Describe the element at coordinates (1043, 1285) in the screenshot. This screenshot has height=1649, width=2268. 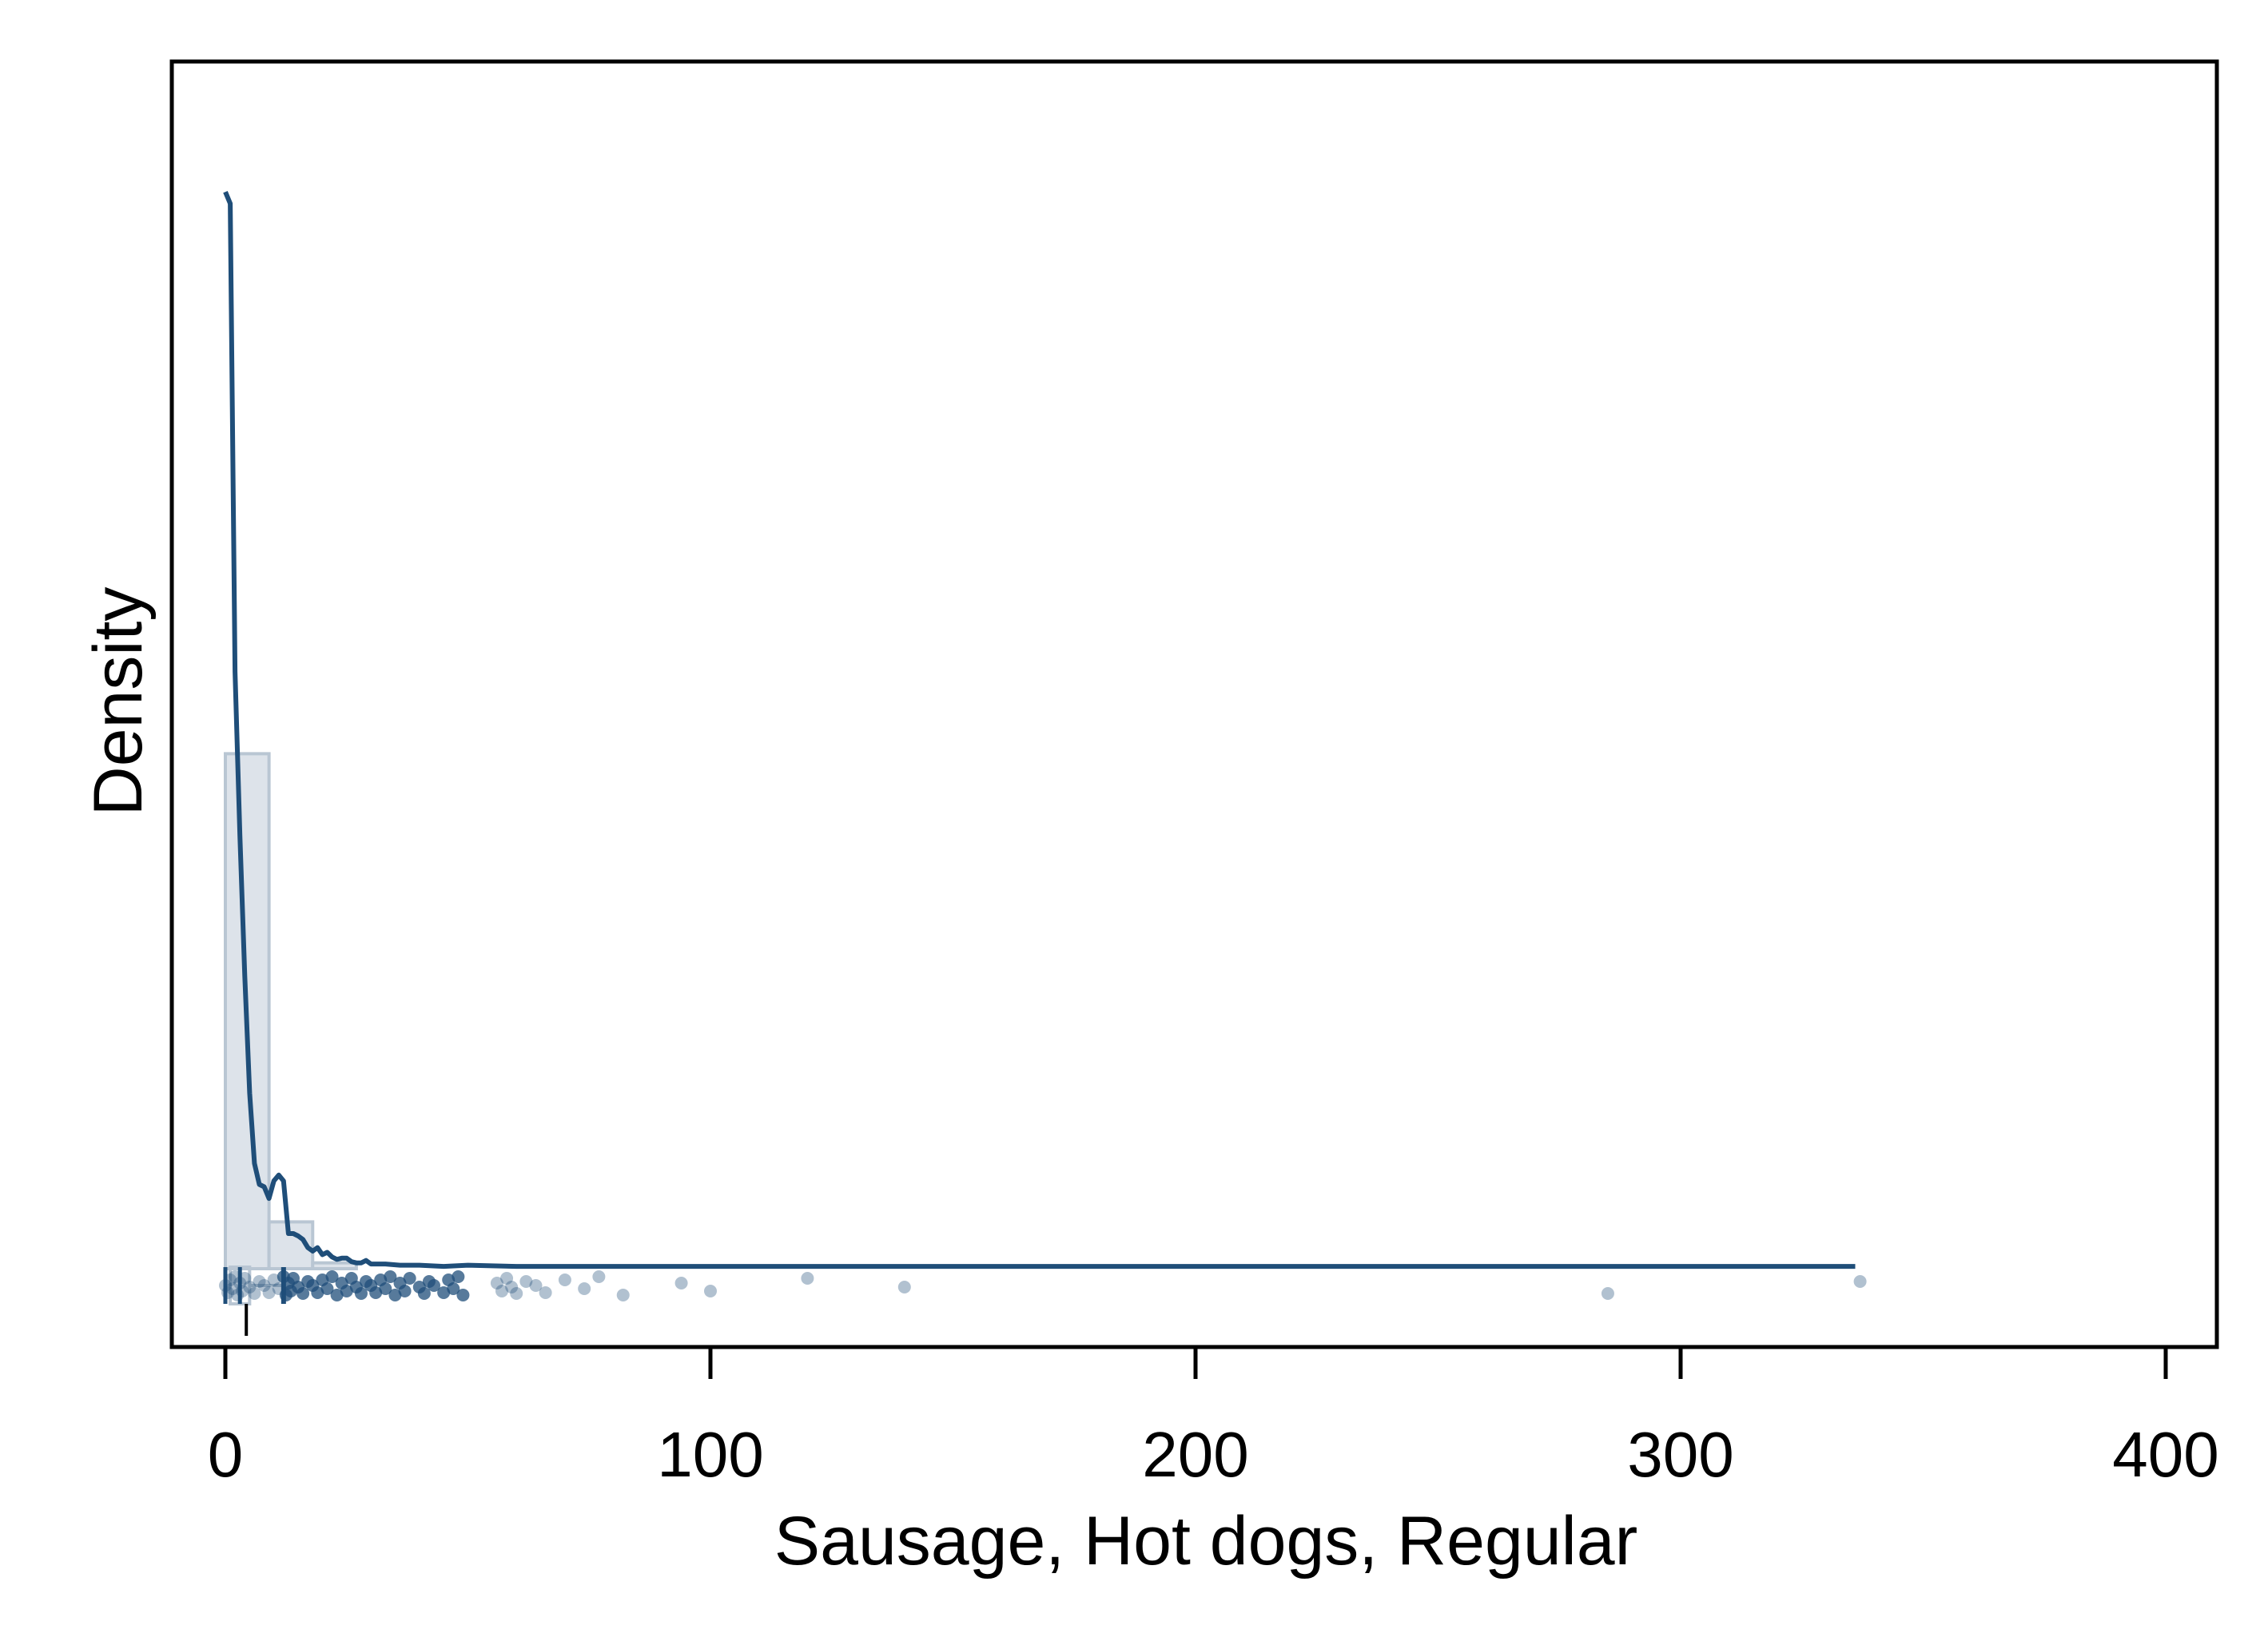
I see `observation-points` at that location.